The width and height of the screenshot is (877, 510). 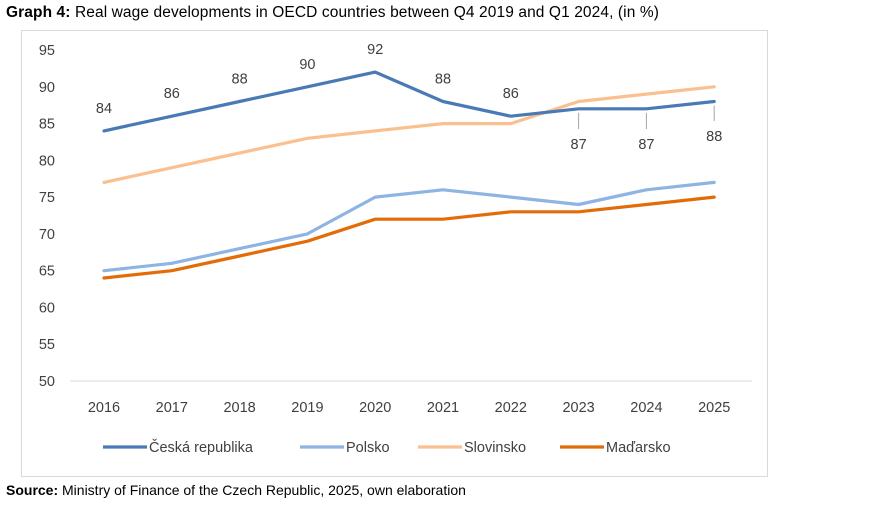 I want to click on x-tick-label: 2023, so click(x=578, y=408).